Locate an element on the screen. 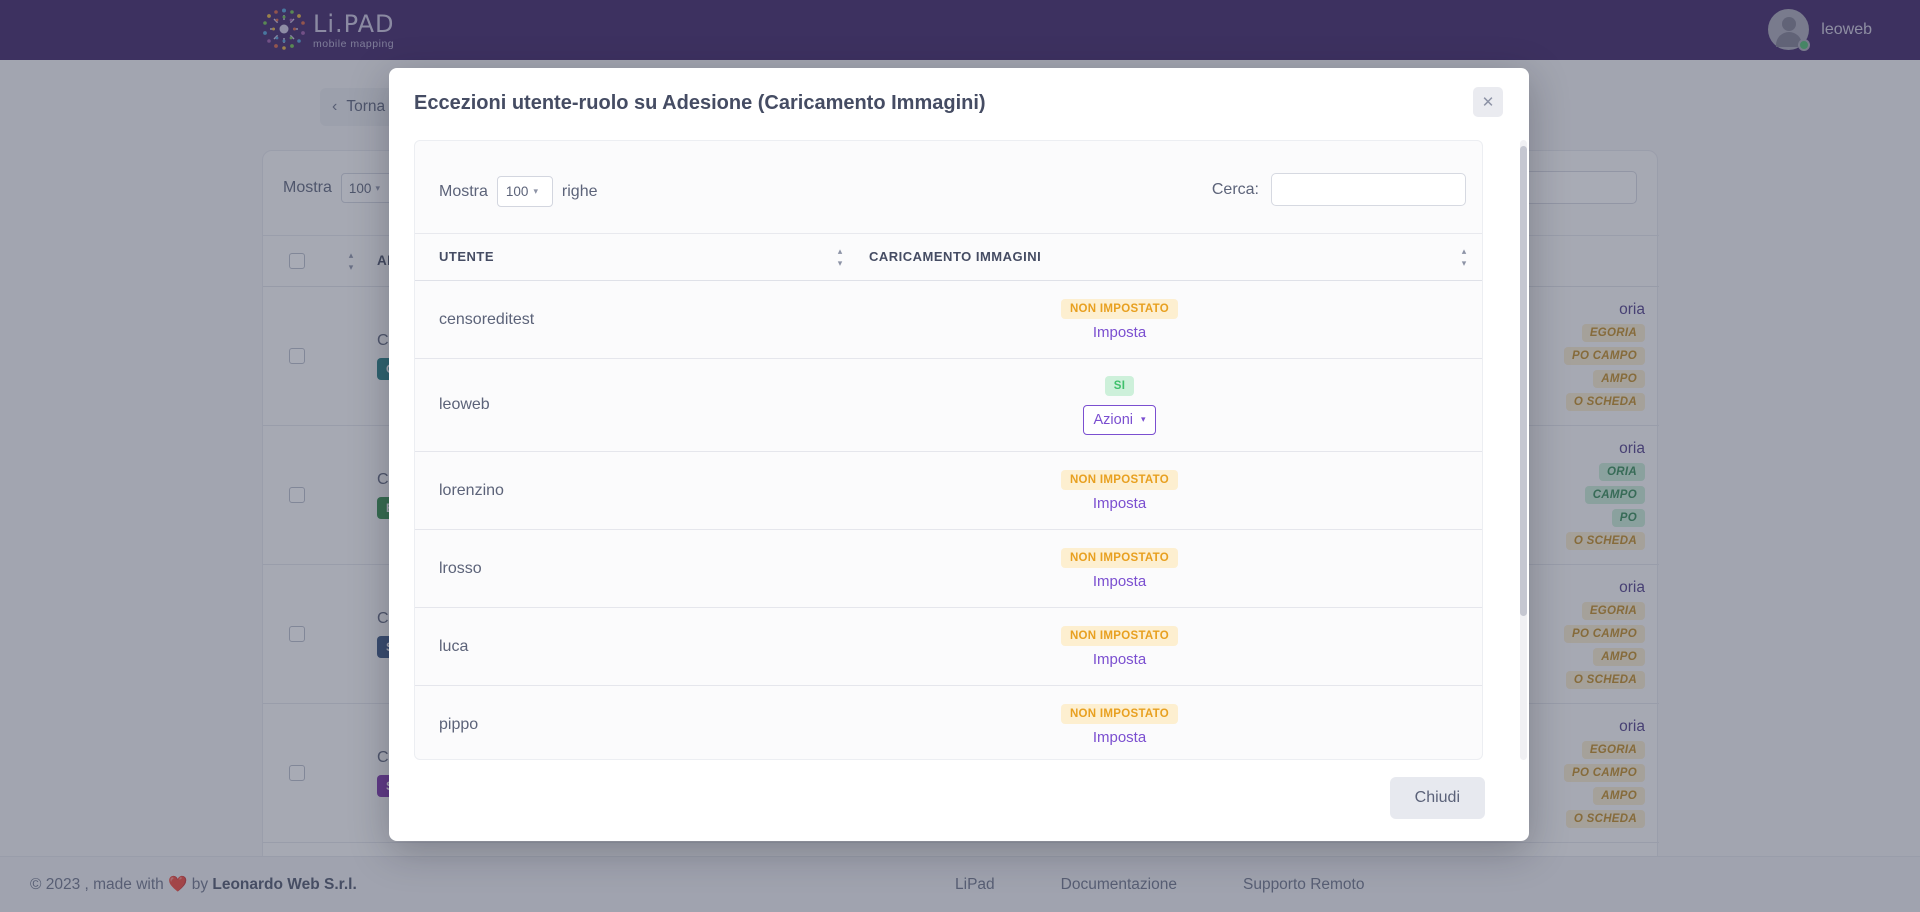  logo-subtitle: mobile mapping is located at coordinates (354, 43).